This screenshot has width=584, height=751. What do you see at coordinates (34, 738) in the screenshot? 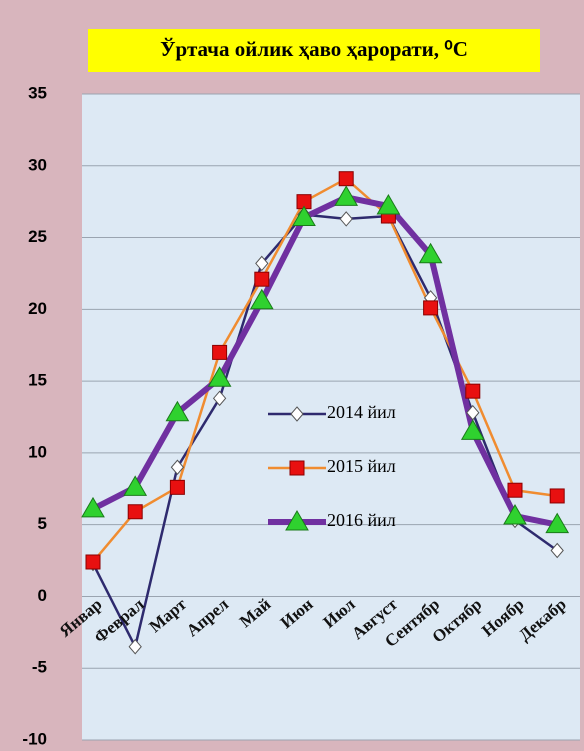
I see `y-tick-label: -10` at bounding box center [34, 738].